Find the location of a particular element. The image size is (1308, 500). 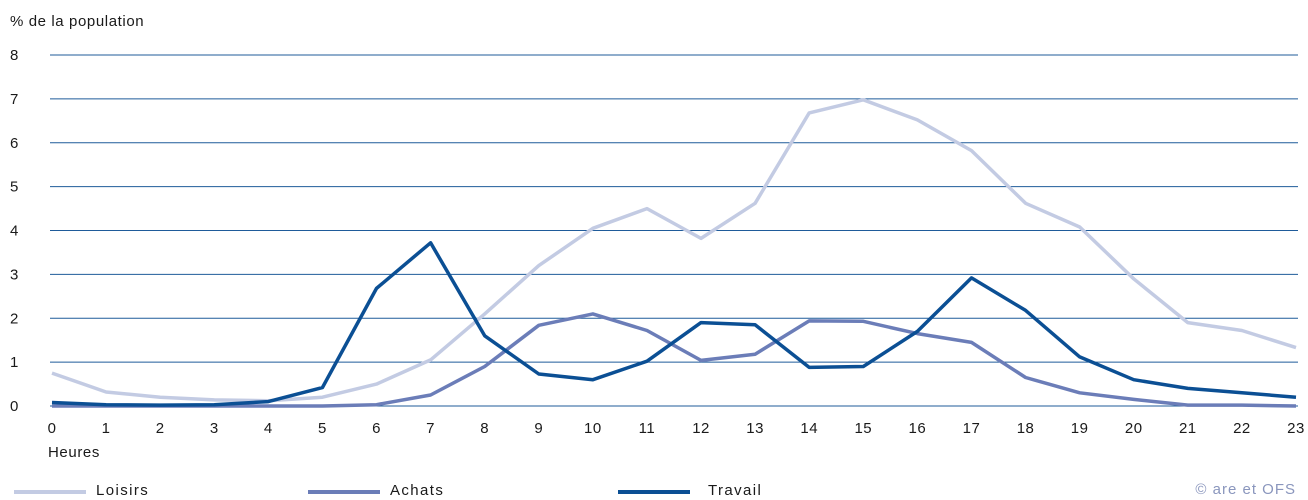

x-tick-label-5: 5 is located at coordinates (322, 428).